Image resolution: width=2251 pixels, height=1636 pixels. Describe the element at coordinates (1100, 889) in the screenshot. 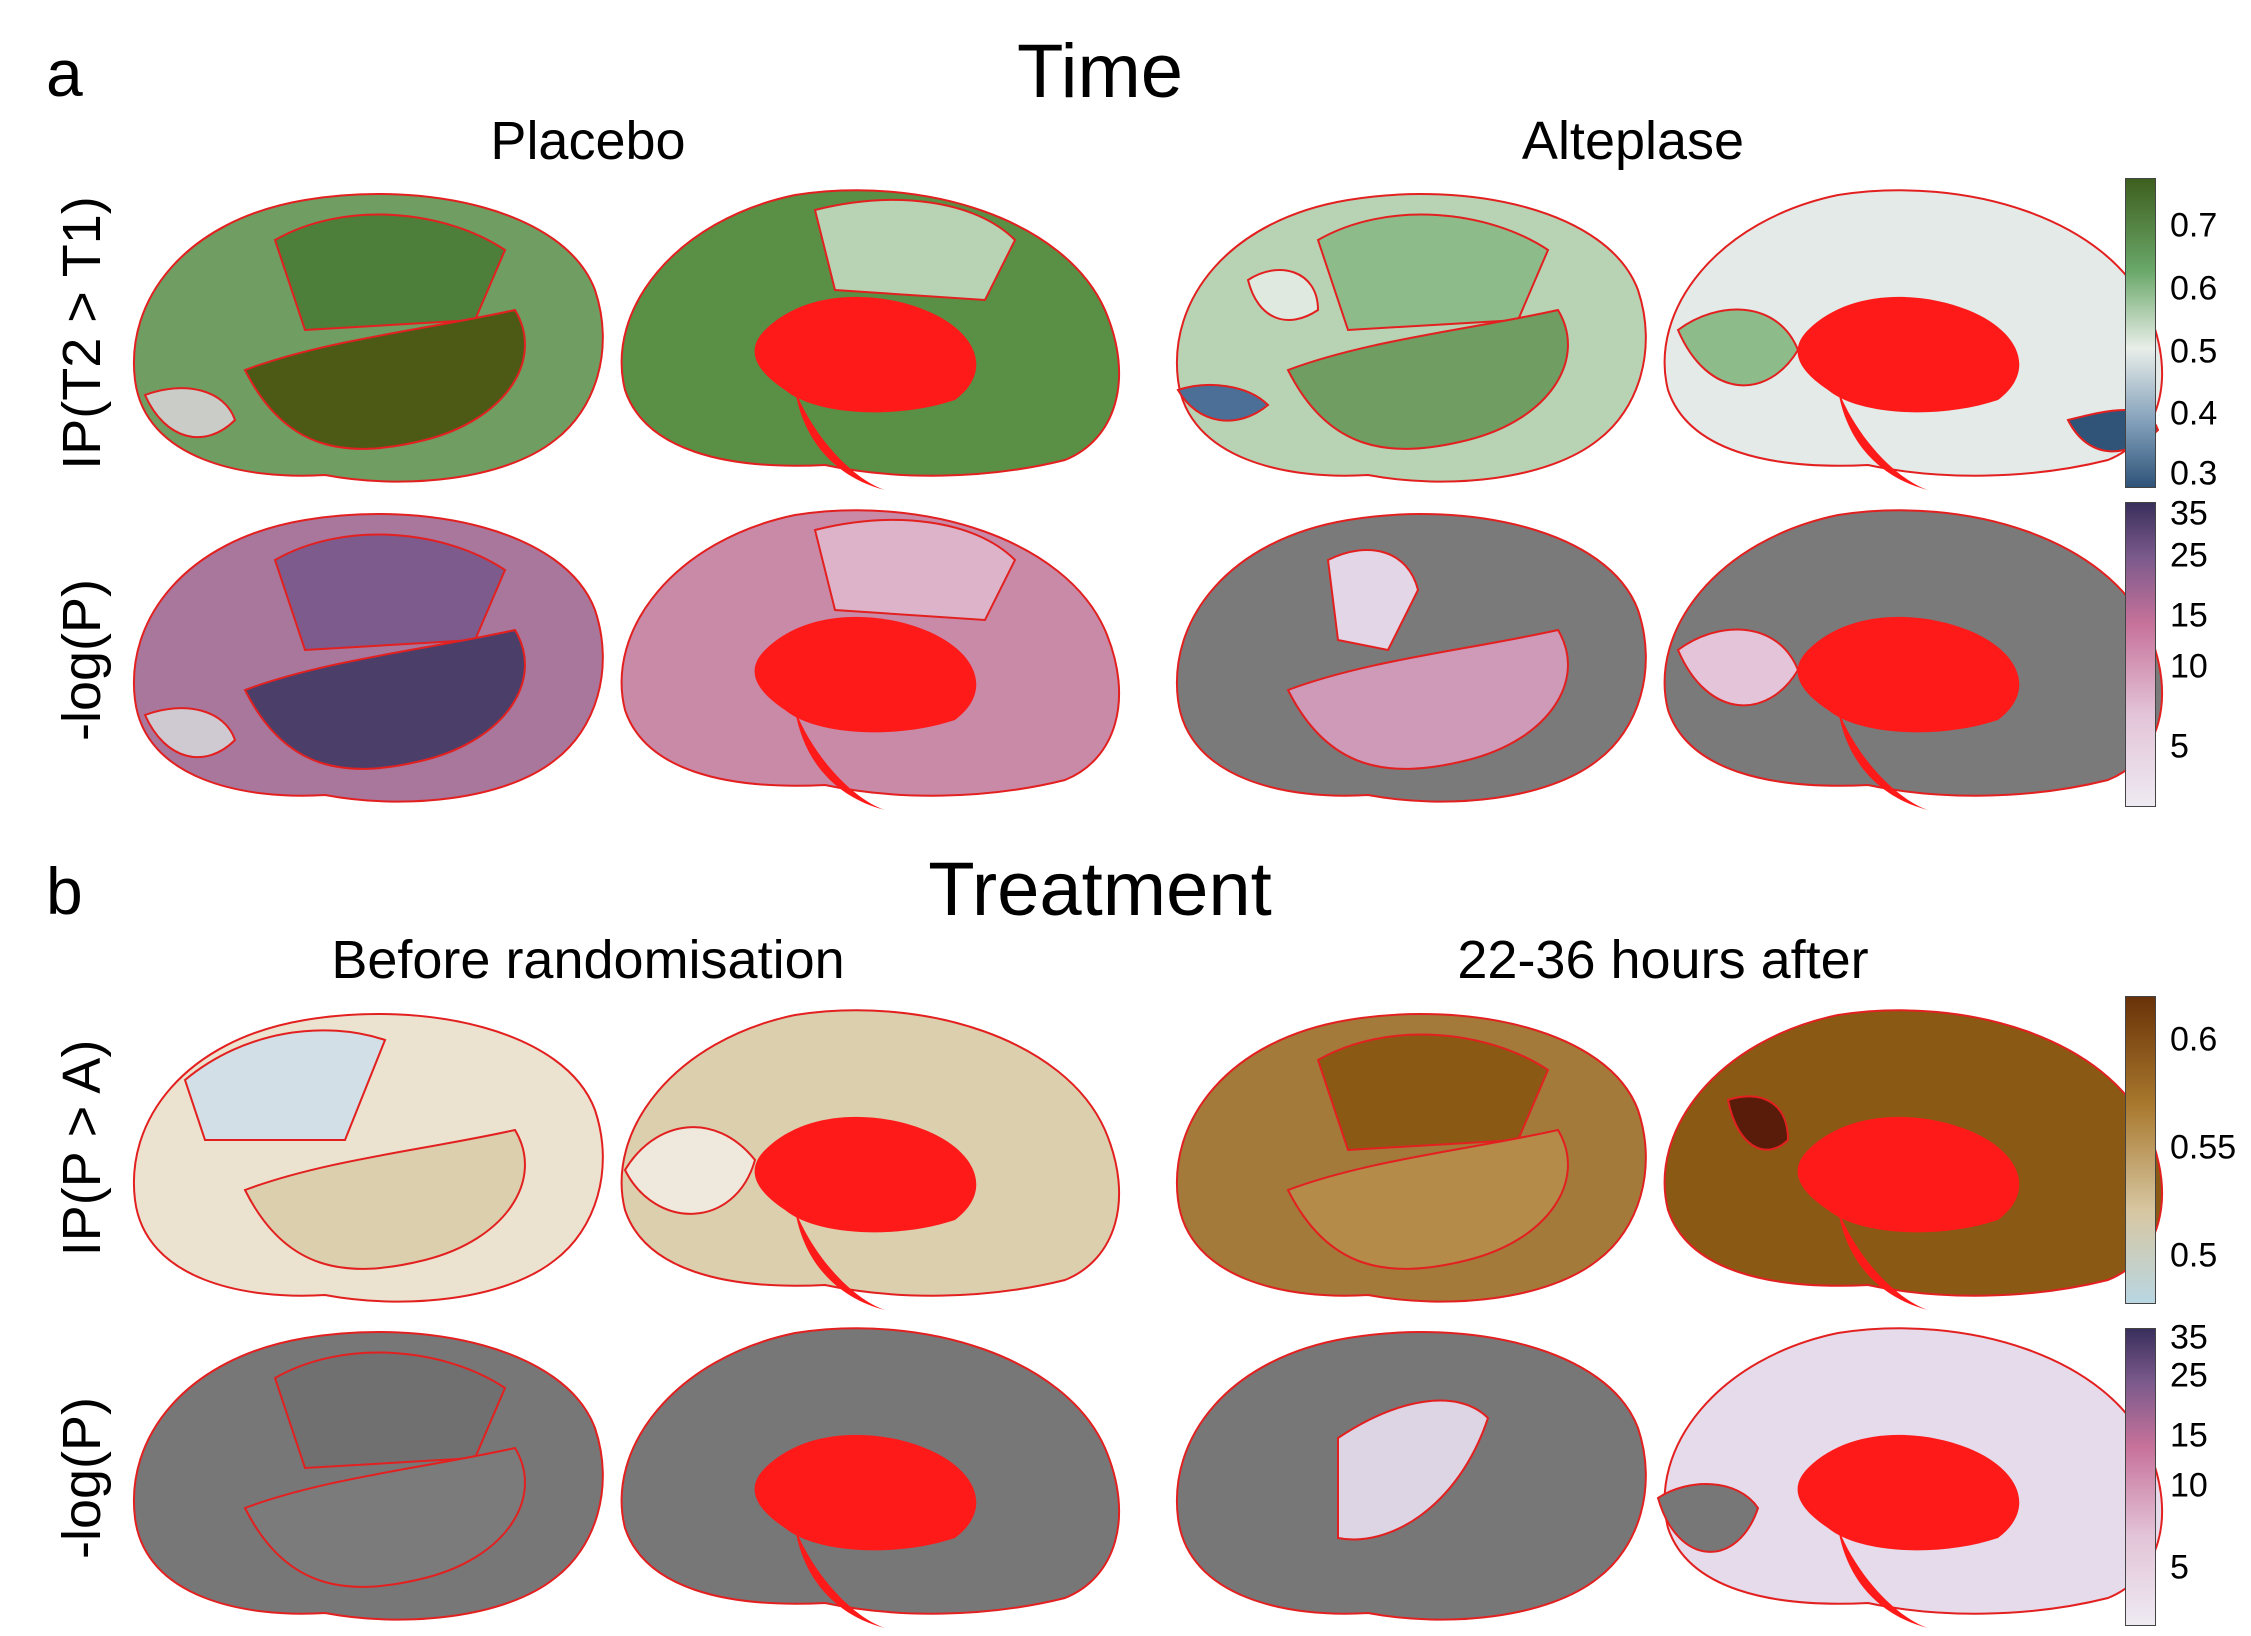

I see `section-title-treatment: Treatment` at that location.